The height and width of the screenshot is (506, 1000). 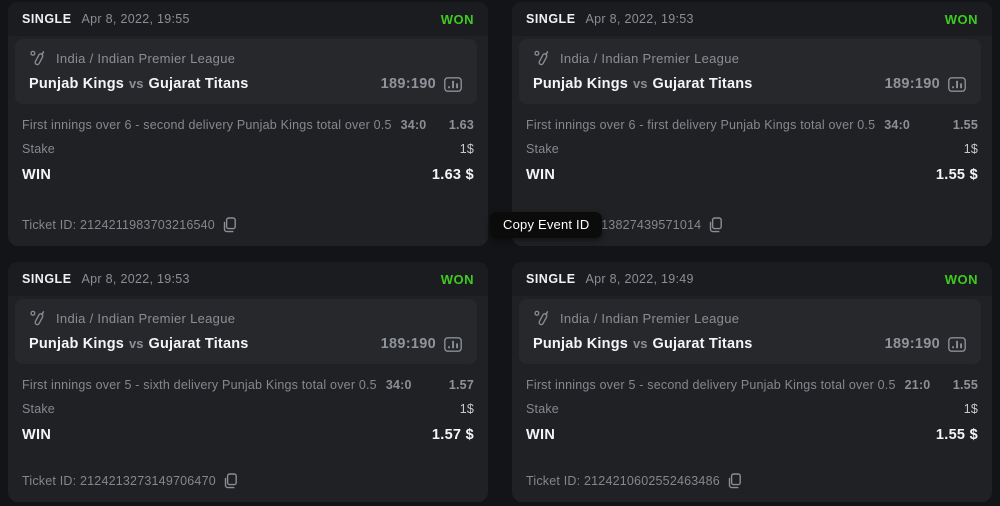 What do you see at coordinates (461, 385) in the screenshot?
I see `bet-odds: 1.57` at bounding box center [461, 385].